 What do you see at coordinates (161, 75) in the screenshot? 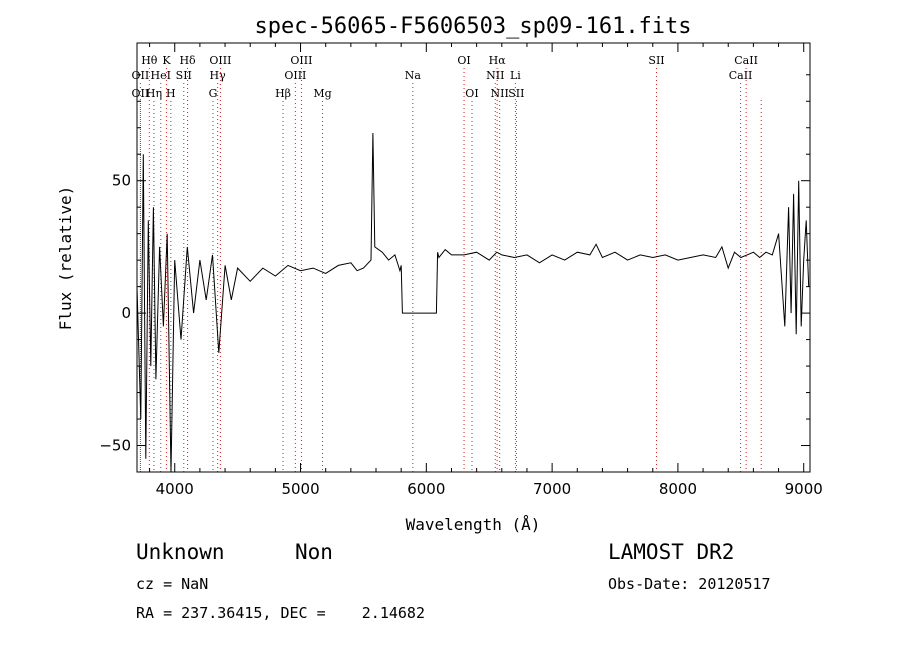
I see `line-marker-label: HeI` at bounding box center [161, 75].